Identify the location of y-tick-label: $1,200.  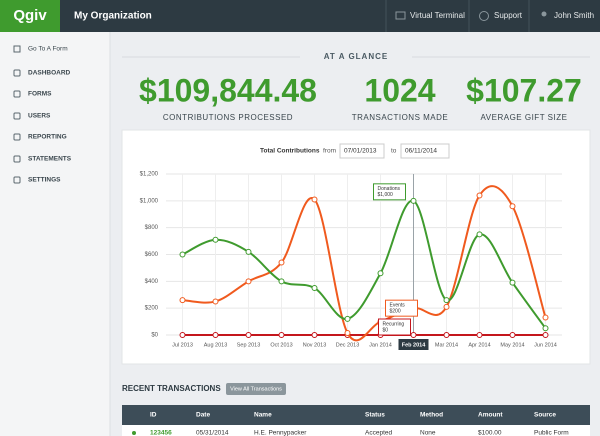
(149, 175).